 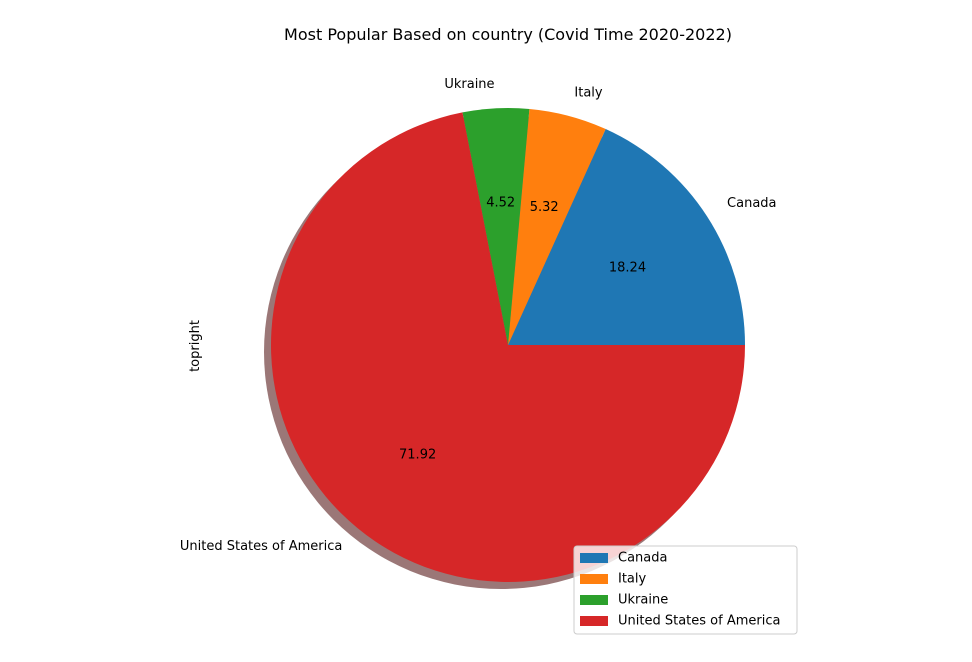 What do you see at coordinates (557, 226) in the screenshot?
I see `pie-slice-italy` at bounding box center [557, 226].